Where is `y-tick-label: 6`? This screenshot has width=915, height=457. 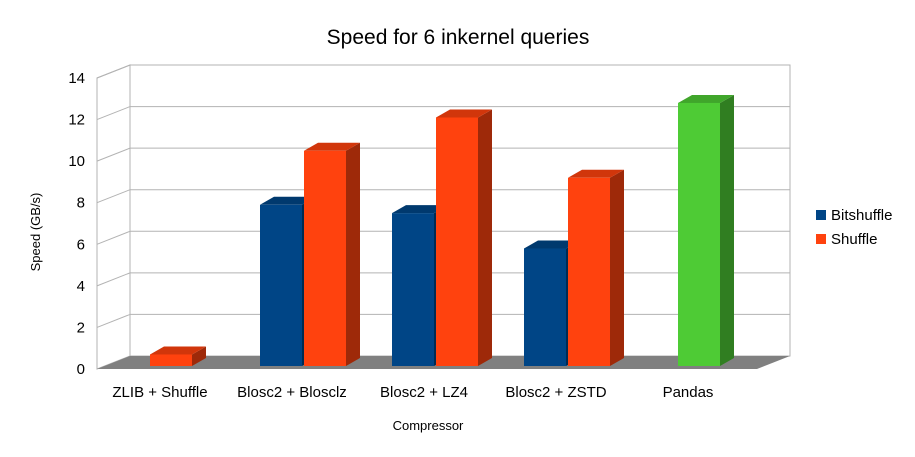 y-tick-label: 6 is located at coordinates (81, 244).